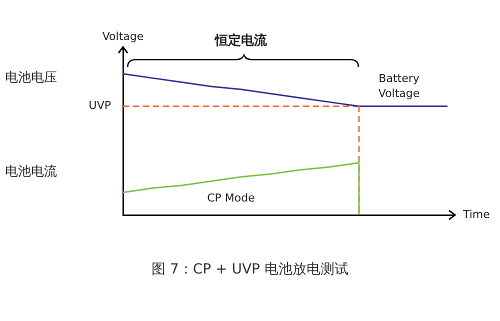 The height and width of the screenshot is (321, 500). What do you see at coordinates (476, 214) in the screenshot?
I see `x-axis-title: Time` at bounding box center [476, 214].